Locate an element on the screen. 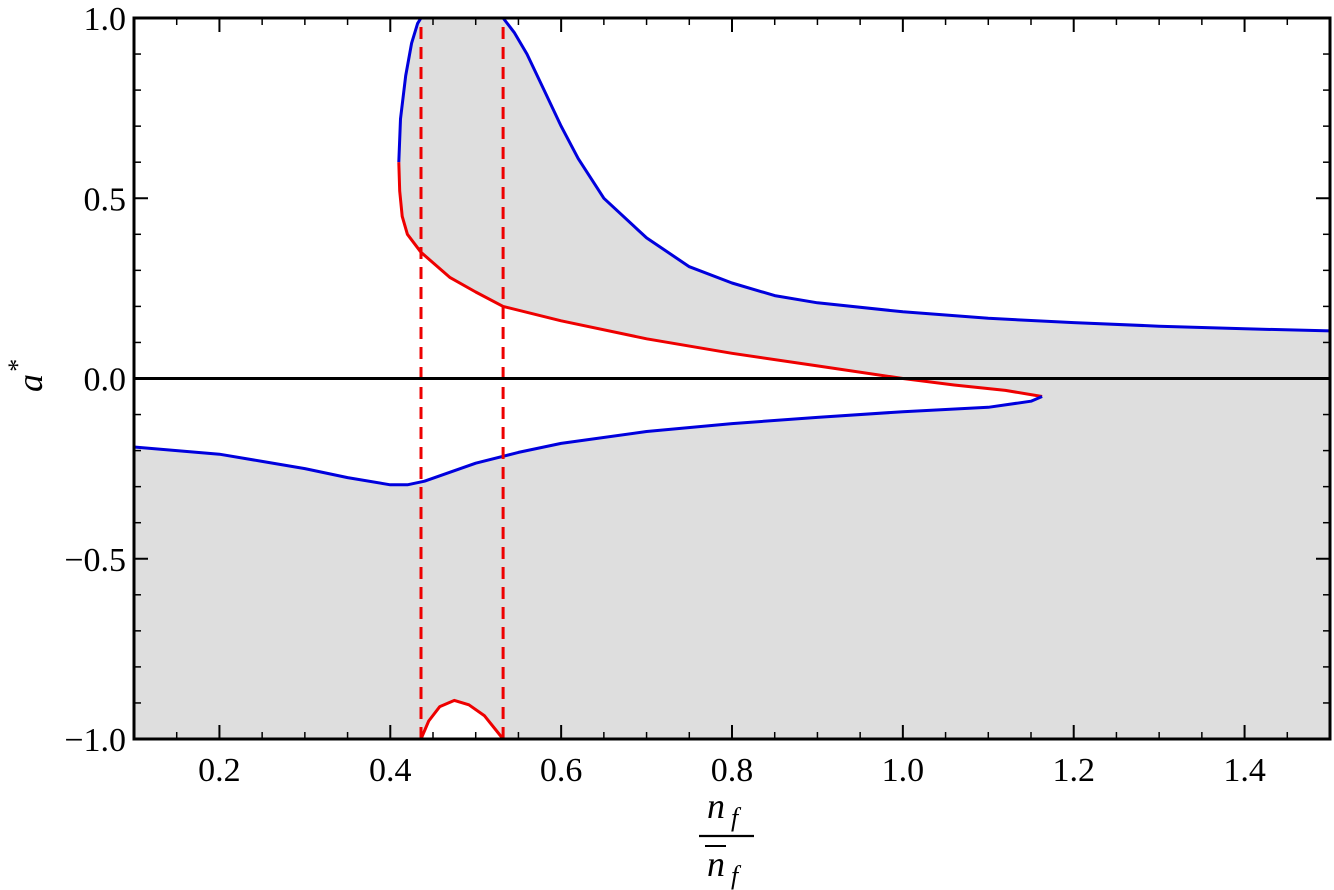  x-axis-label-denominator-sub: f is located at coordinates (736, 875).